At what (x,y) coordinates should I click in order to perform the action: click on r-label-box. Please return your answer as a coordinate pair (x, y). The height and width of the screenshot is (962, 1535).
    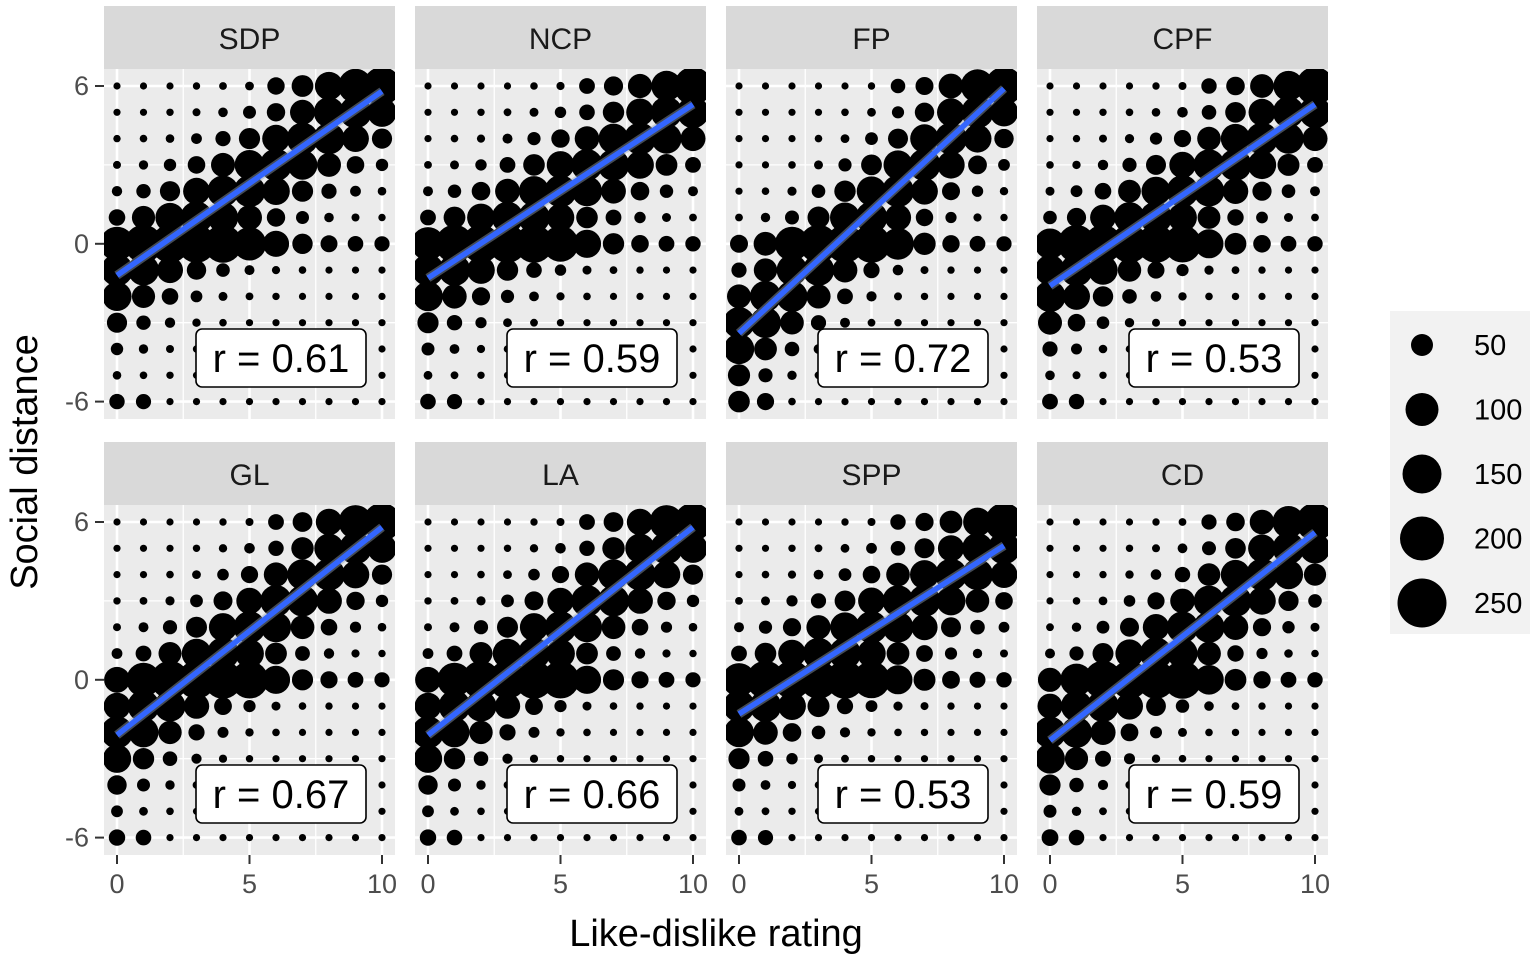
    Looking at the image, I should click on (903, 358).